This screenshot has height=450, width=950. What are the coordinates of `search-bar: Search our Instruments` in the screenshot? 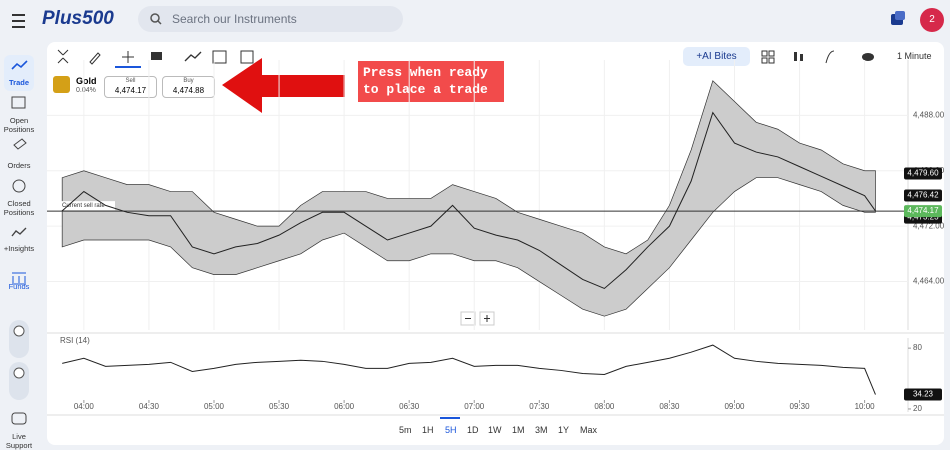 It's located at (270, 19).